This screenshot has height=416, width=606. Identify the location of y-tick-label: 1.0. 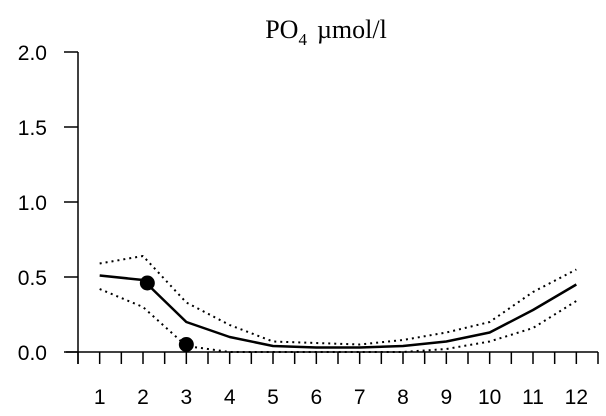
(32, 203).